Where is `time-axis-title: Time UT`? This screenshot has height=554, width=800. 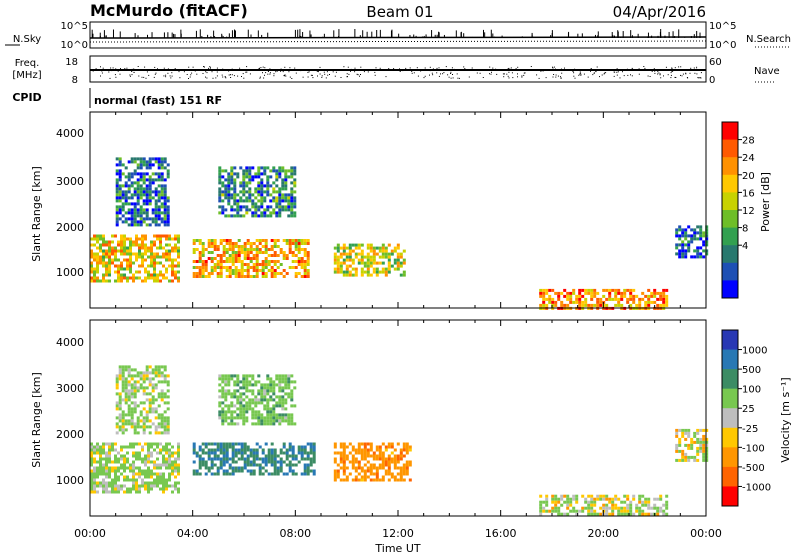
time-axis-title: Time UT is located at coordinates (397, 548).